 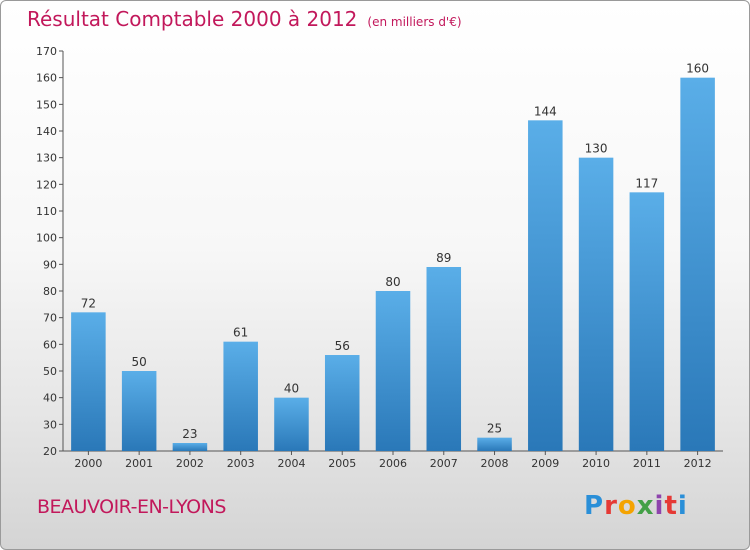 I want to click on x-tick-label: 2011, so click(x=647, y=463).